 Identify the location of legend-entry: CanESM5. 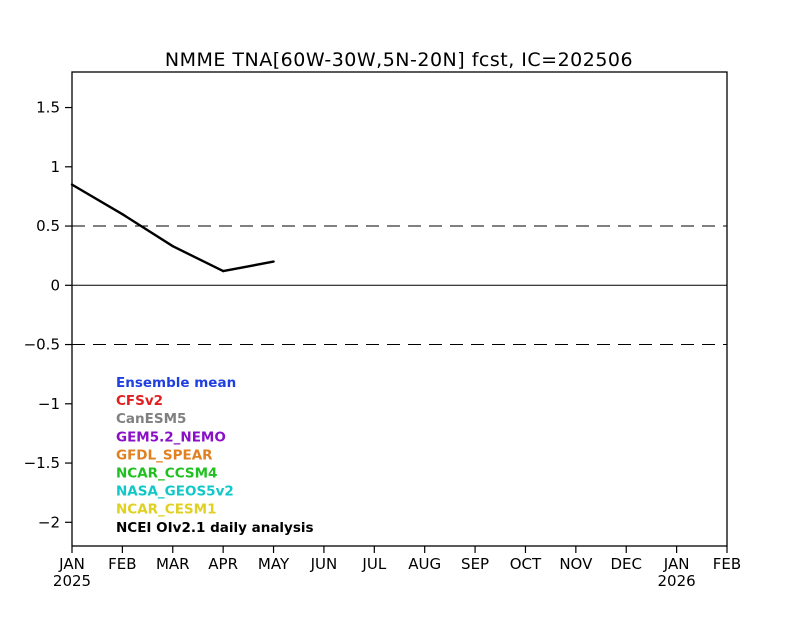
(151, 419).